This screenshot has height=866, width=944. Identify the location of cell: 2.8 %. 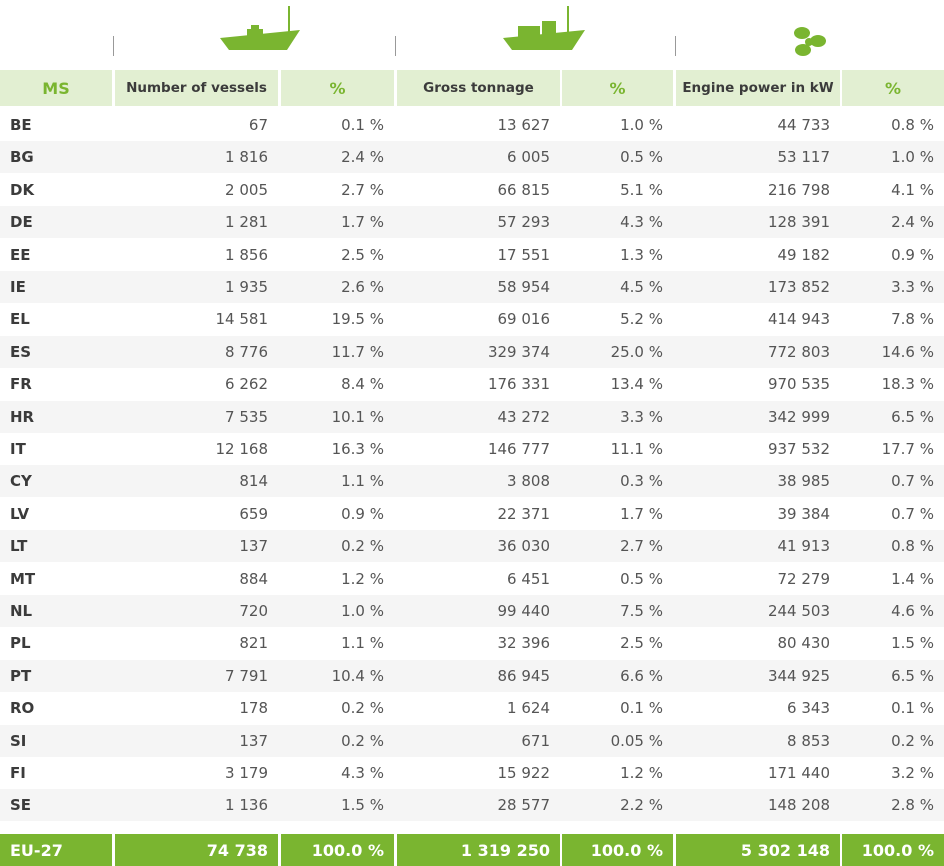
(912, 805).